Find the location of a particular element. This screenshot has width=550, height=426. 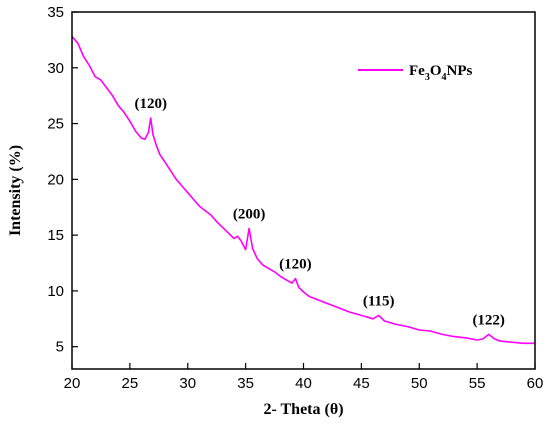

y-tick-label: 25 is located at coordinates (55, 124).